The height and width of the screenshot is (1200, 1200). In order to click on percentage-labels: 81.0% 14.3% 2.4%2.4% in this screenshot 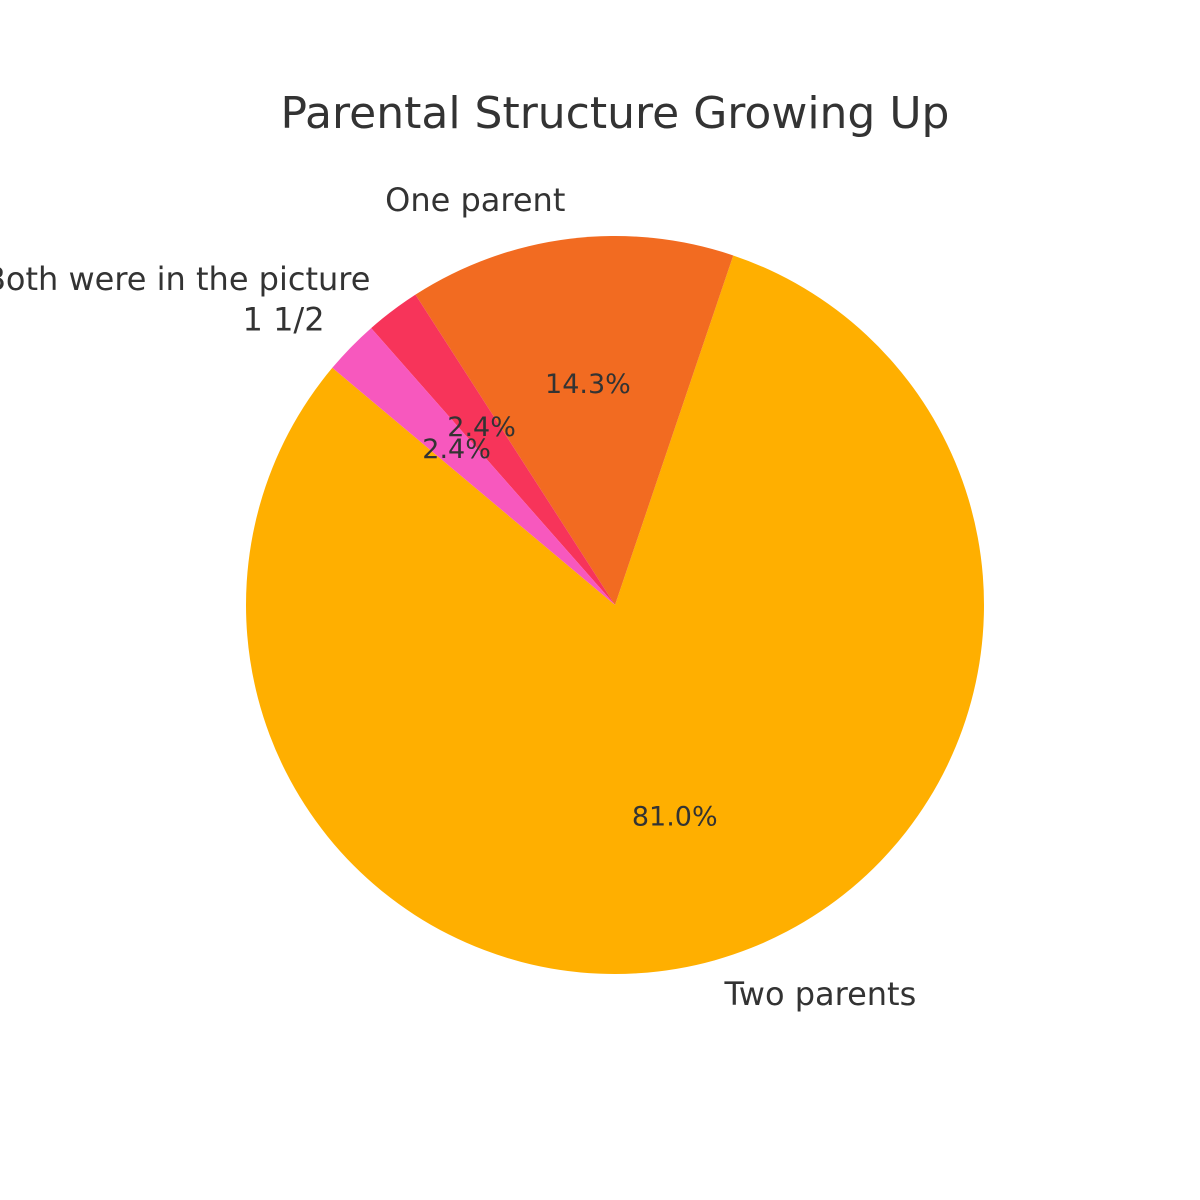, I will do `click(569, 601)`.